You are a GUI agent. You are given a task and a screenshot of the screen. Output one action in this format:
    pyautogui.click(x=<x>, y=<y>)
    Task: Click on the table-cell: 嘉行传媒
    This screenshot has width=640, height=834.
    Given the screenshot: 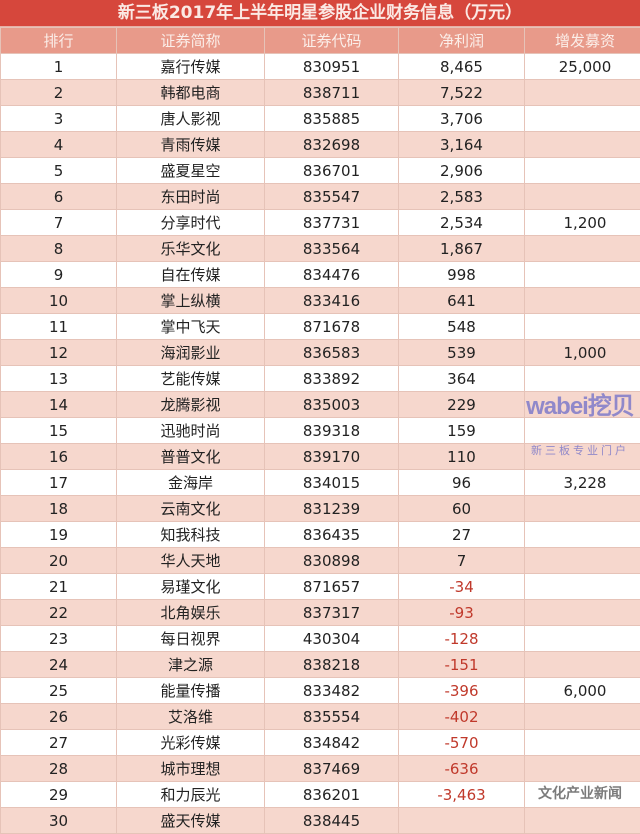 What is the action you would take?
    pyautogui.click(x=191, y=67)
    